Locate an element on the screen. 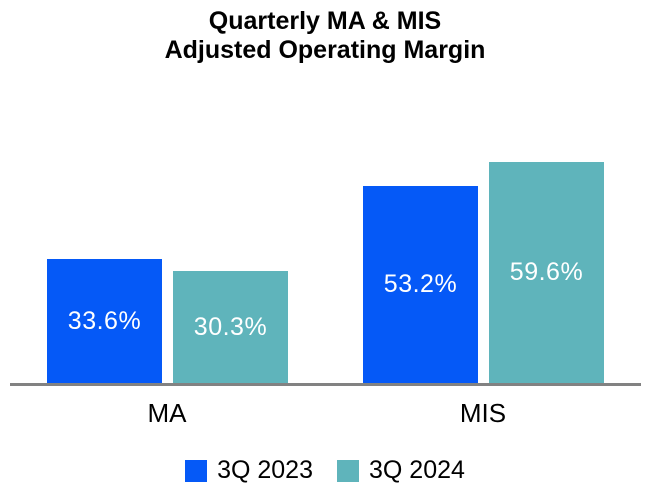 The image size is (650, 500). legend-label-3q2024: 3Q 2024 is located at coordinates (417, 470).